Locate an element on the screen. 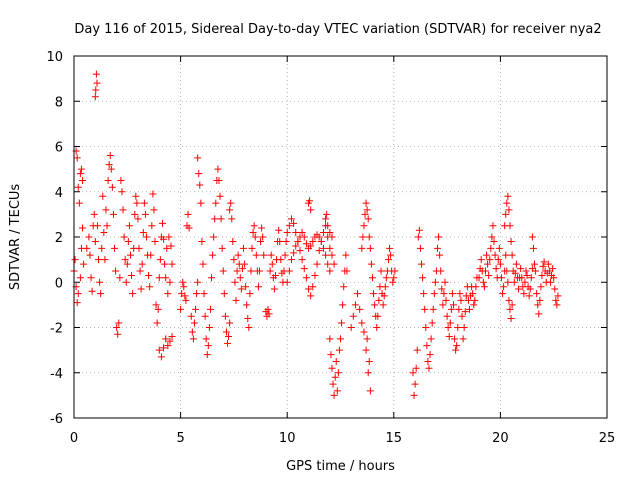 The width and height of the screenshot is (640, 480). y-tick-label: 2 is located at coordinates (59, 238).